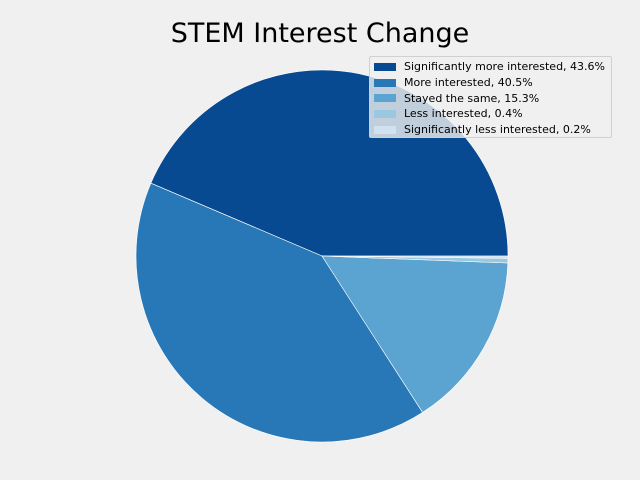  I want to click on pie-slice-stayed-the-same, so click(415, 334).